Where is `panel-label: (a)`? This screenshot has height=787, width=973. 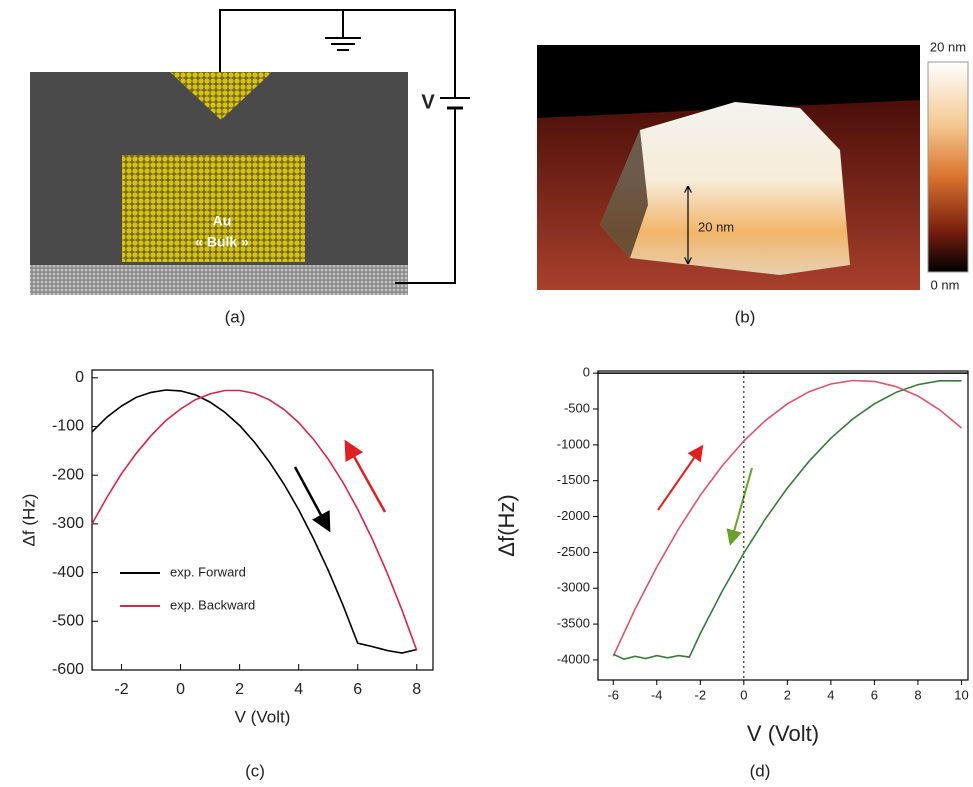
panel-label: (a) is located at coordinates (235, 316).